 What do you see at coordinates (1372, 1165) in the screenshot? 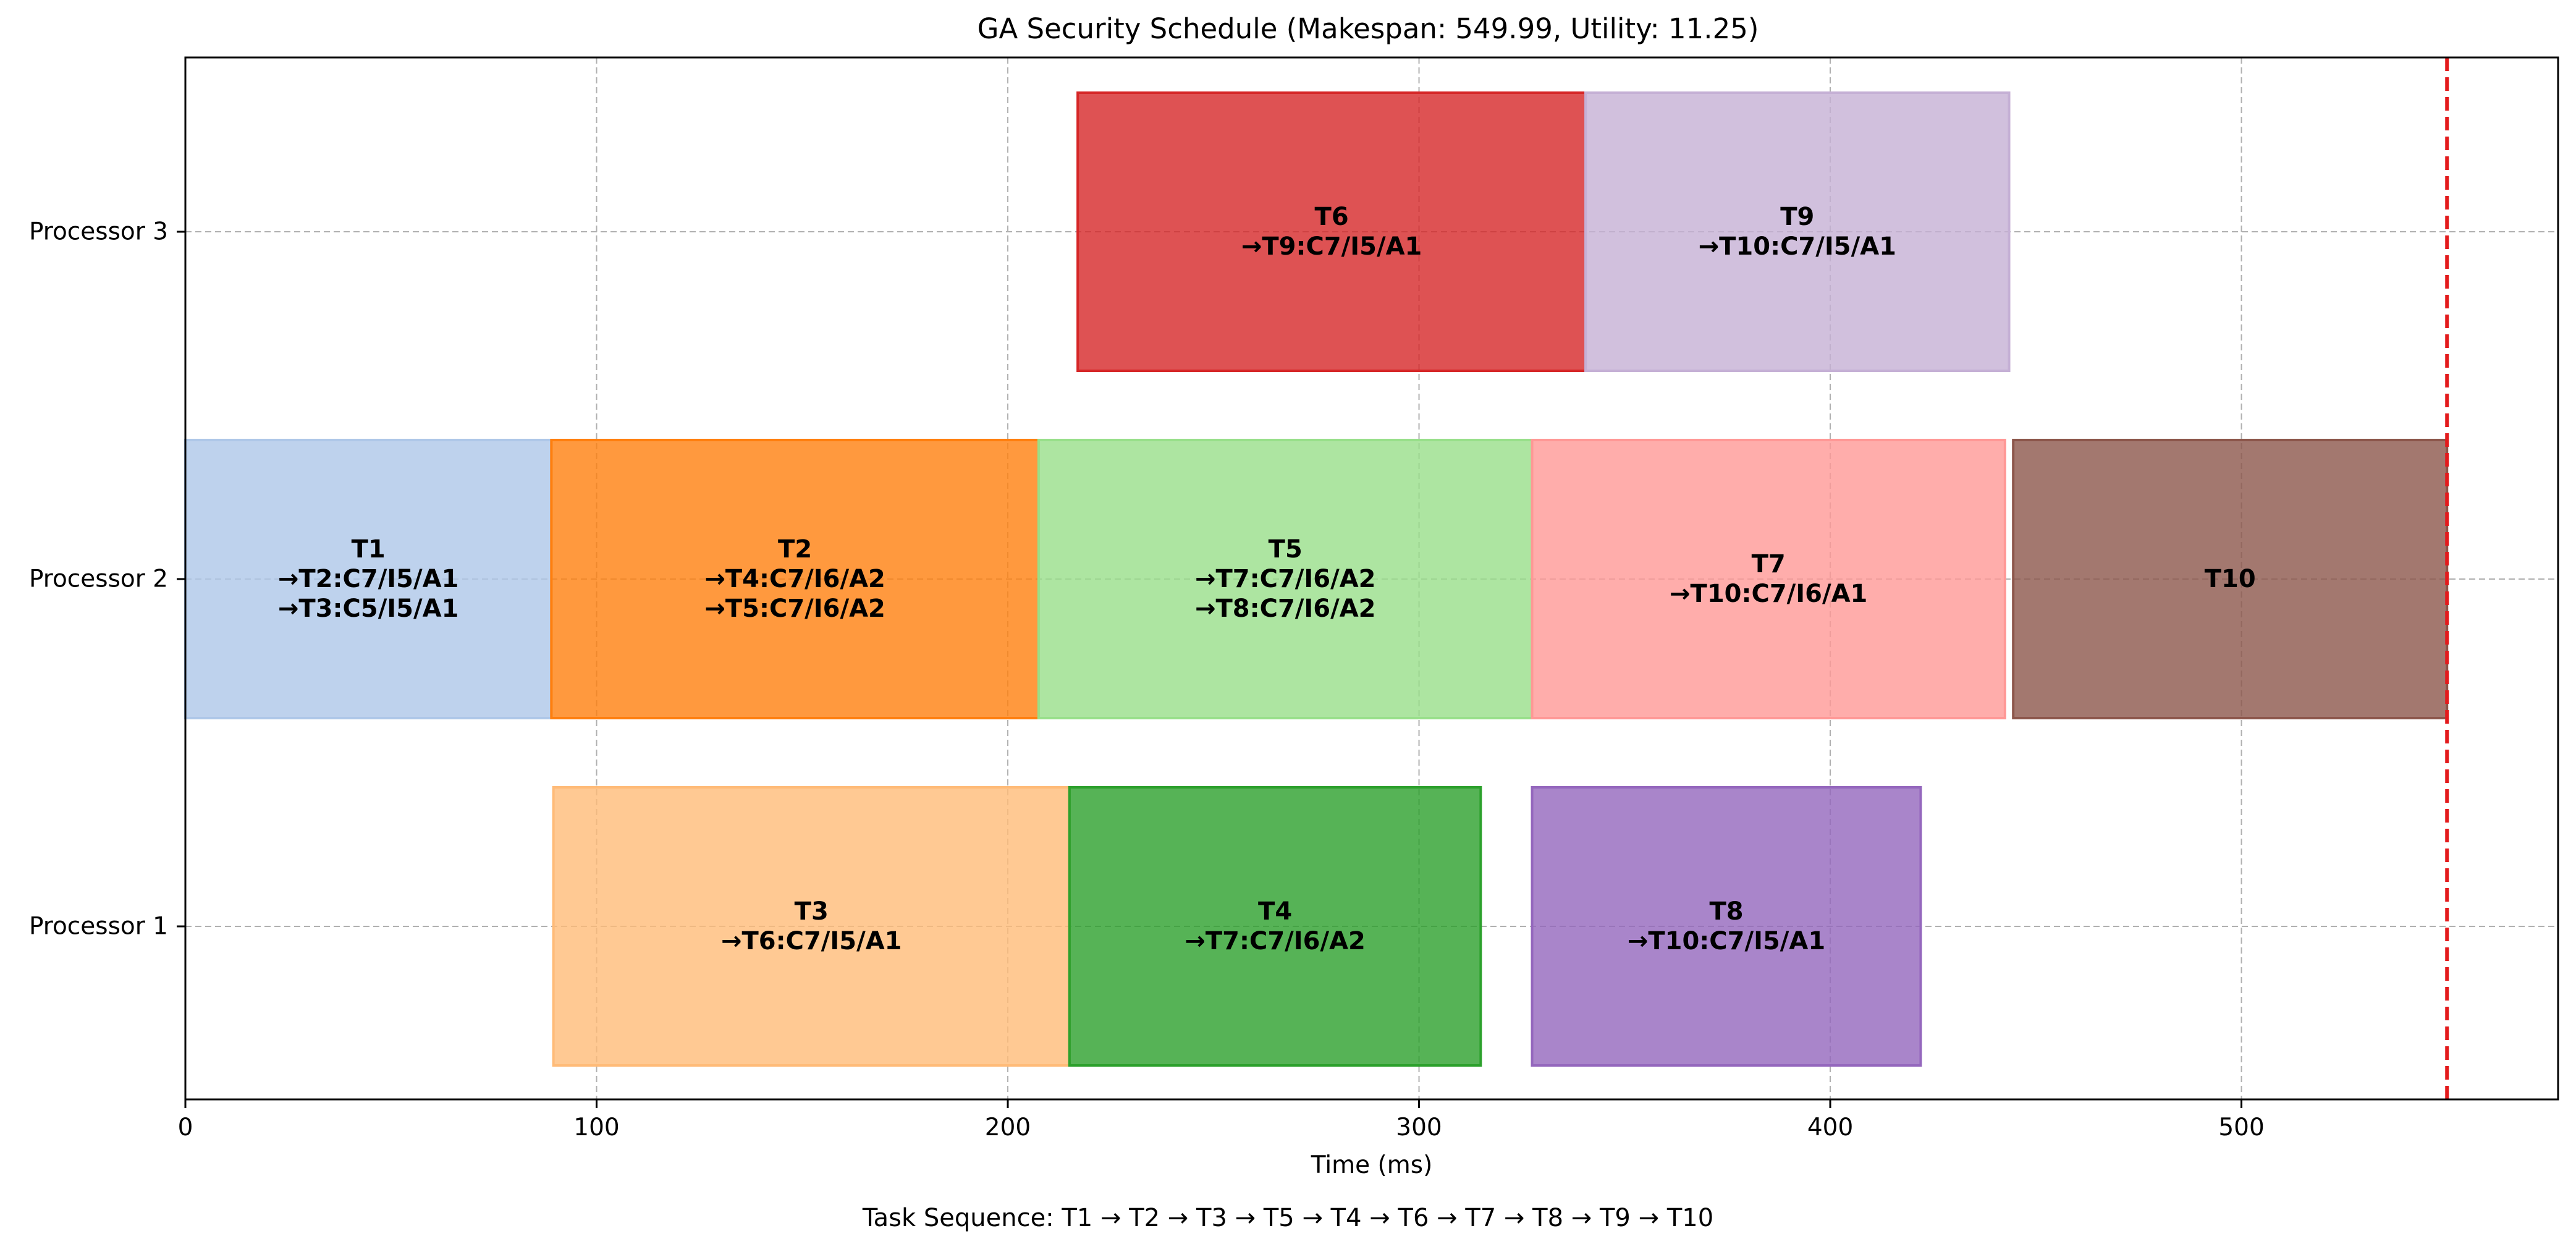
I see `x-axis-label: Time (ms)` at bounding box center [1372, 1165].